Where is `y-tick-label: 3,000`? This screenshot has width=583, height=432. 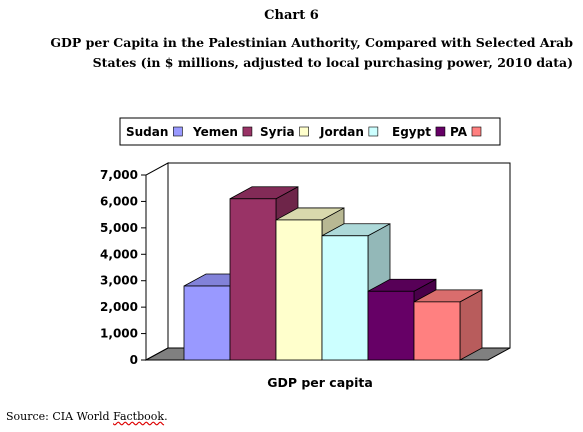 y-tick-label: 3,000 is located at coordinates (119, 281).